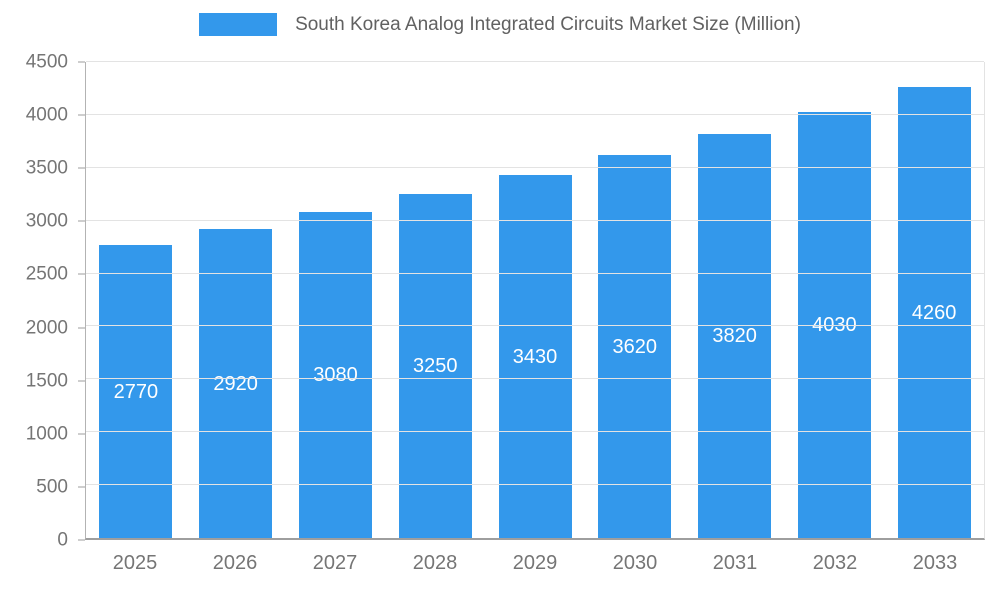 The image size is (1000, 600). I want to click on x-axis: 2025 2026 2027 2028 2029 2030 2031 2032 2033, so click(535, 563).